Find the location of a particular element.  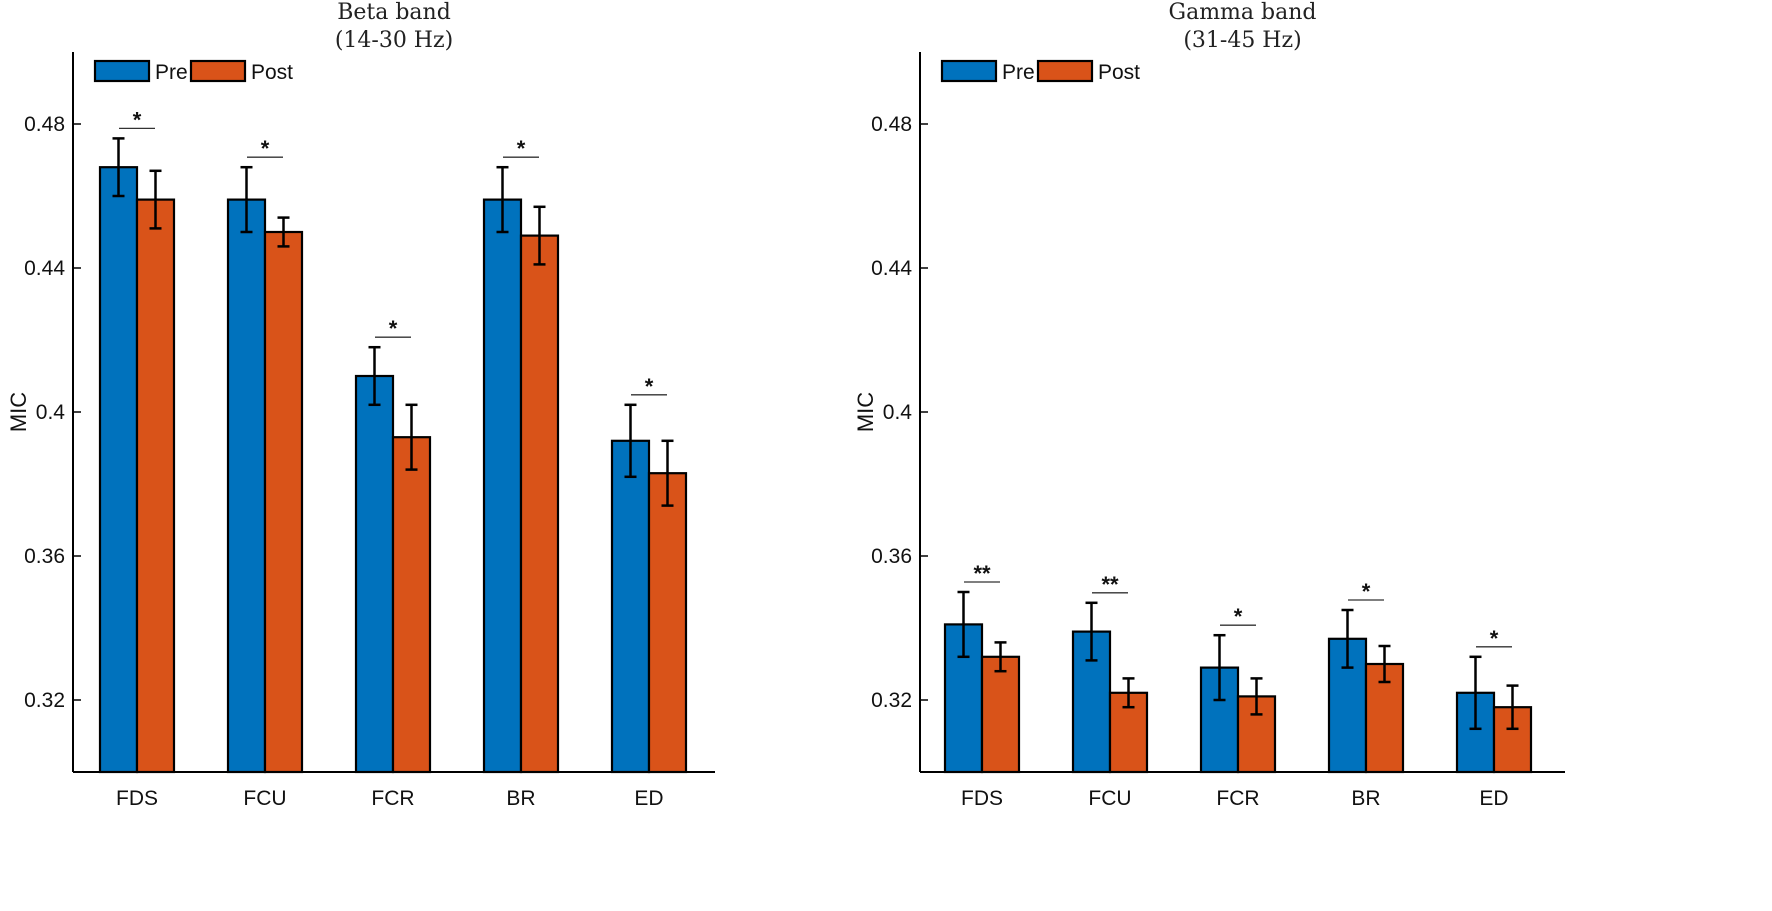

bar-pre-fcr is located at coordinates (374, 574).